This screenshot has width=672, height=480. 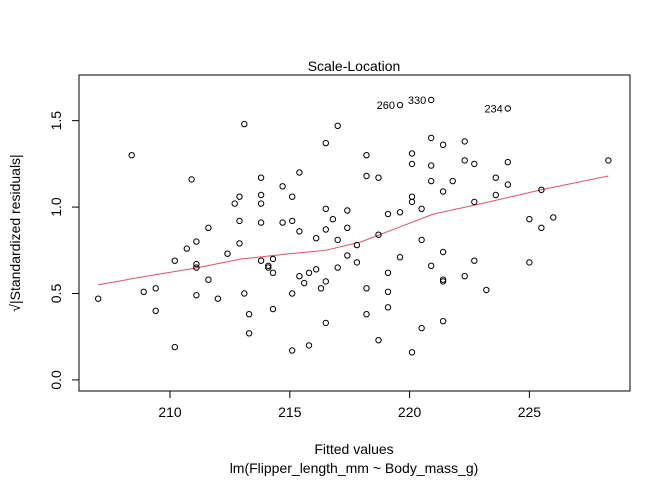 What do you see at coordinates (349, 405) in the screenshot?
I see `x-axis: 210 215 220 225` at bounding box center [349, 405].